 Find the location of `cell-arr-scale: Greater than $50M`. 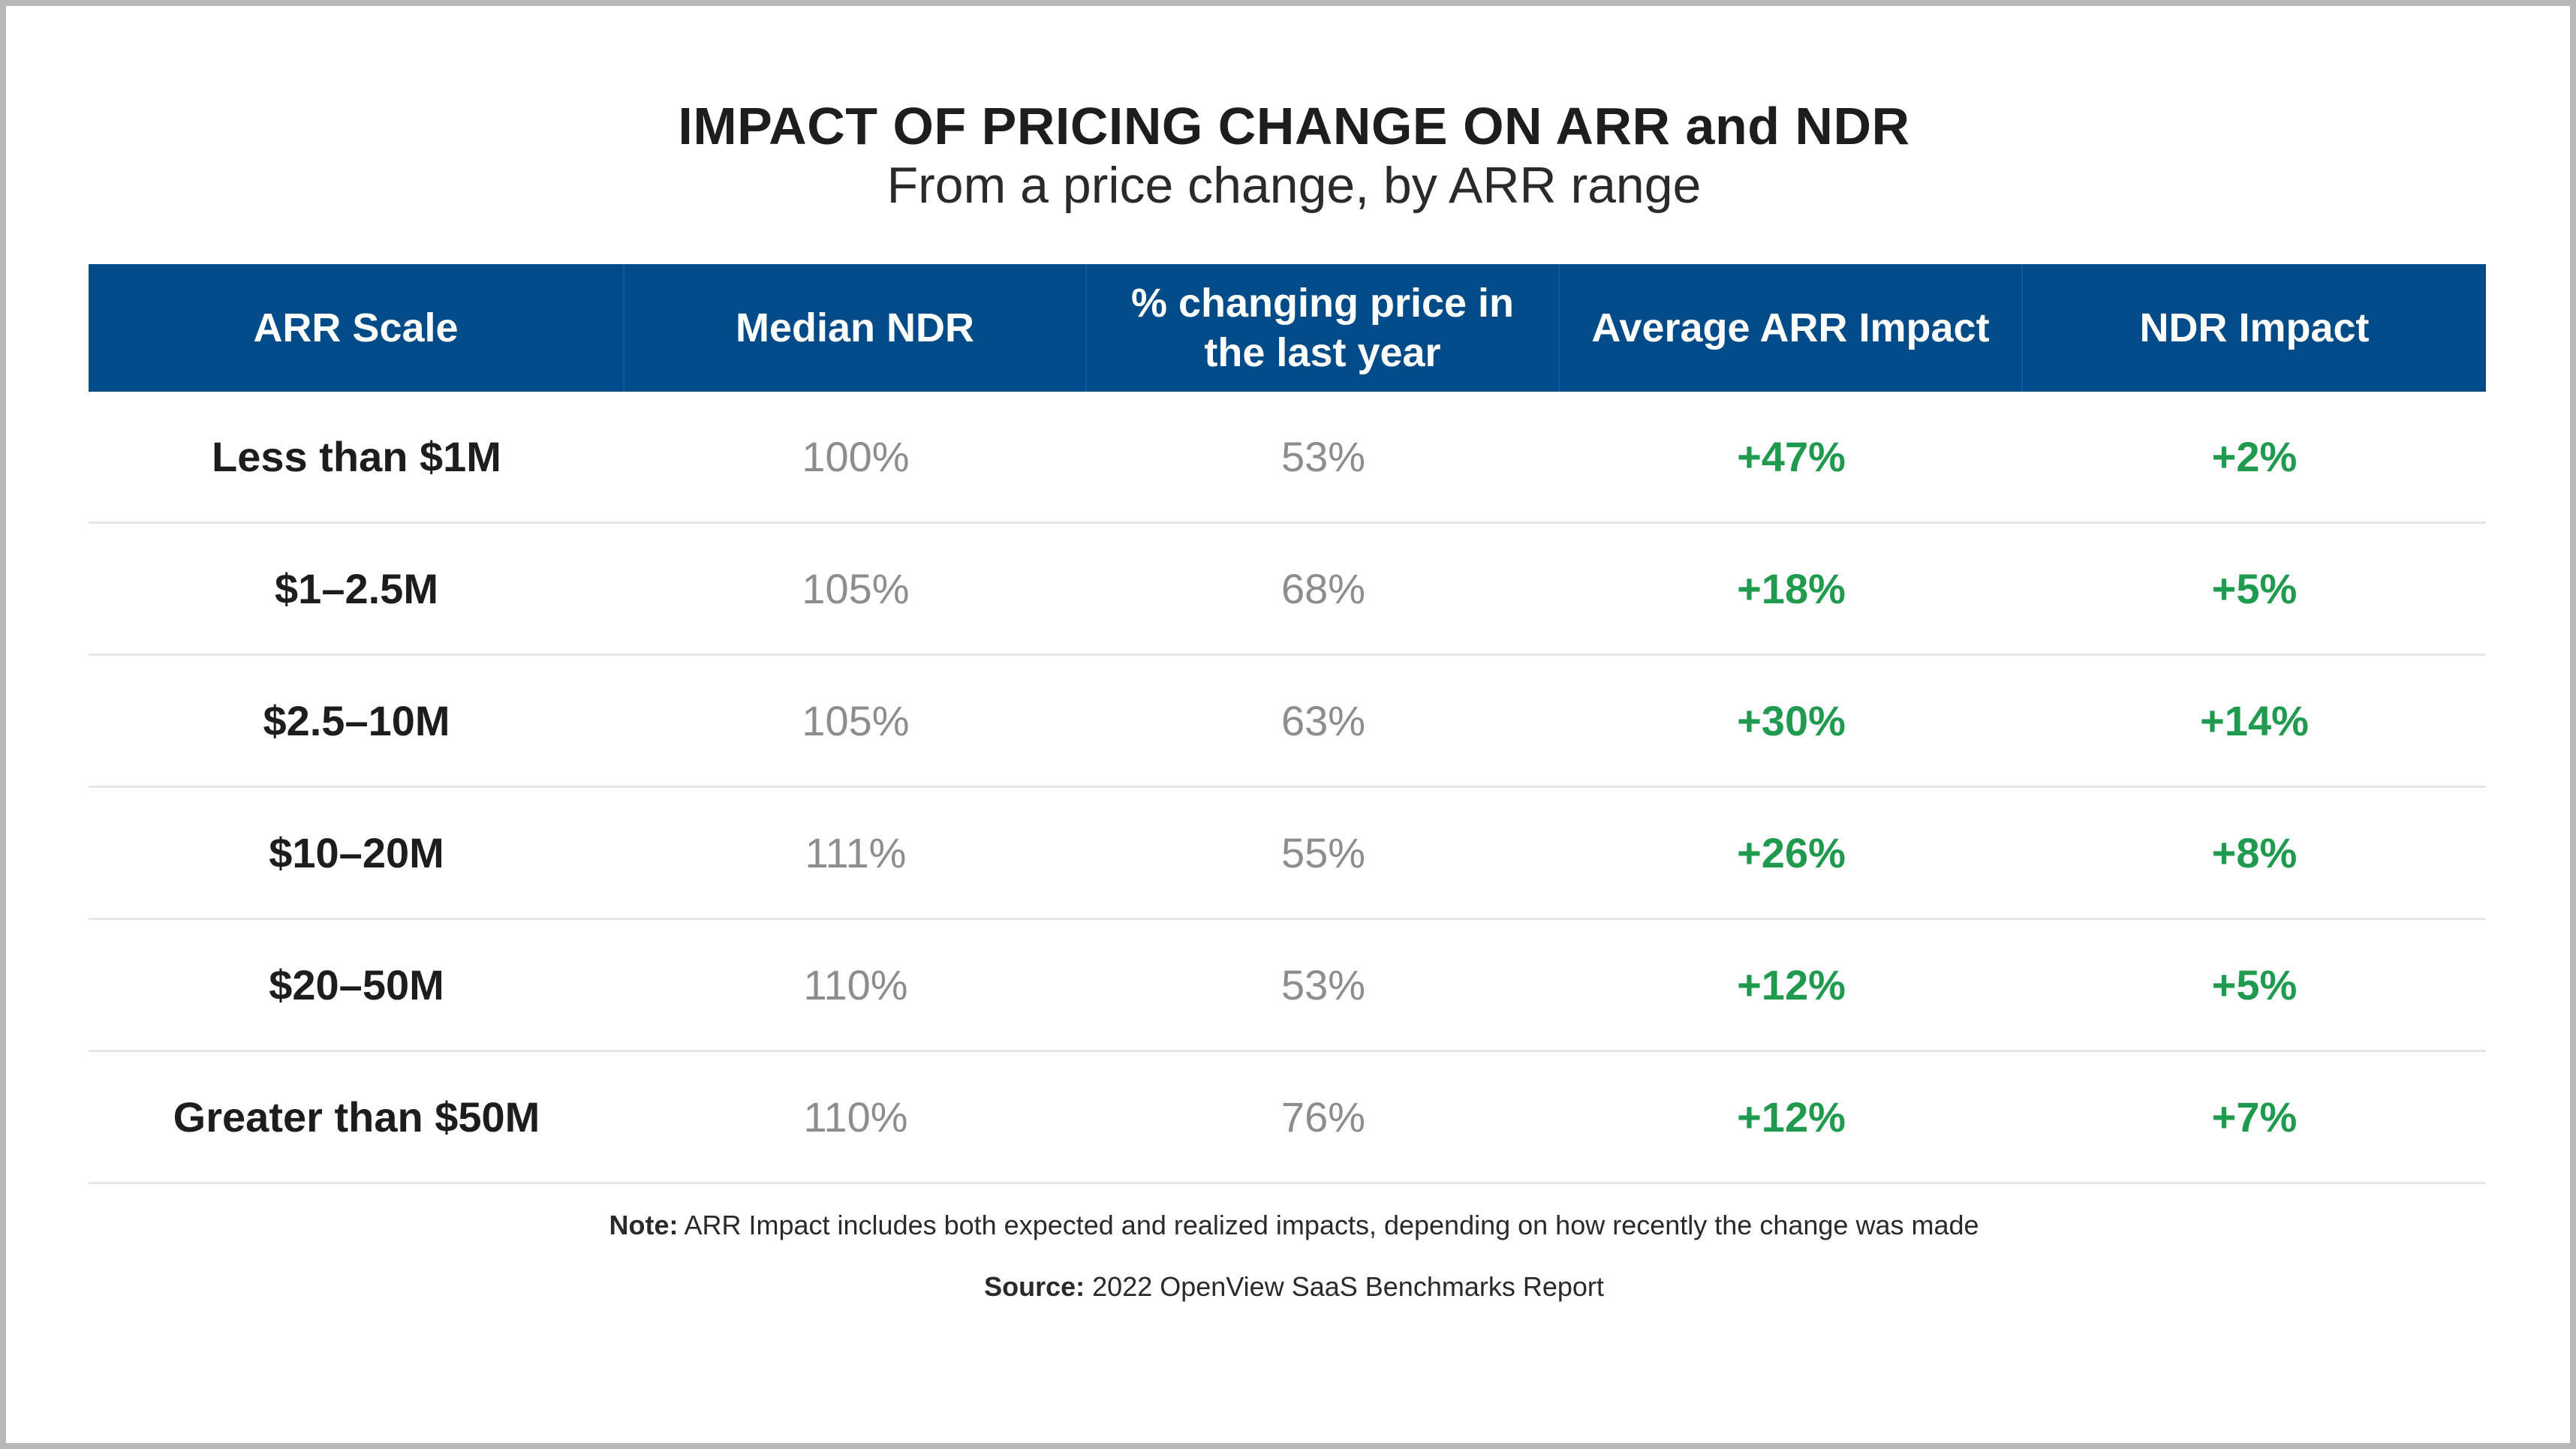

cell-arr-scale: Greater than $50M is located at coordinates (356, 1117).